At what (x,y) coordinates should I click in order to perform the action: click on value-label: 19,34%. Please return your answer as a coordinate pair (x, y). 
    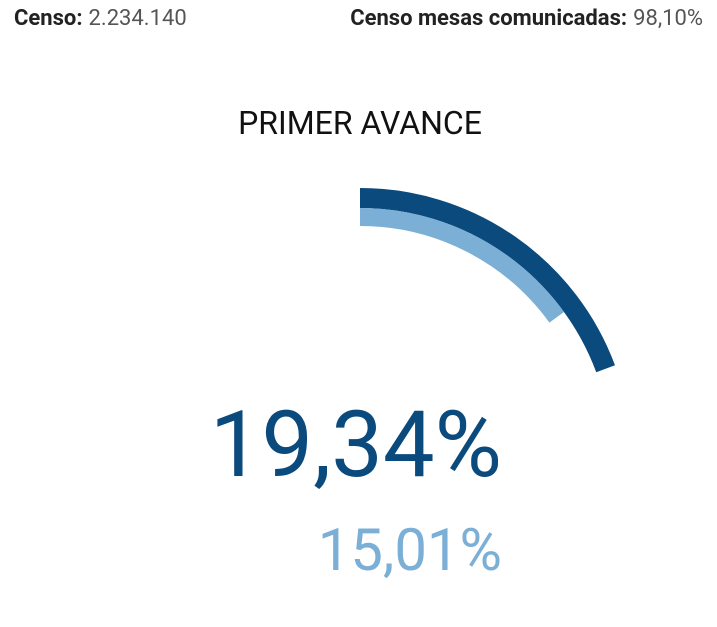
    Looking at the image, I should click on (356, 445).